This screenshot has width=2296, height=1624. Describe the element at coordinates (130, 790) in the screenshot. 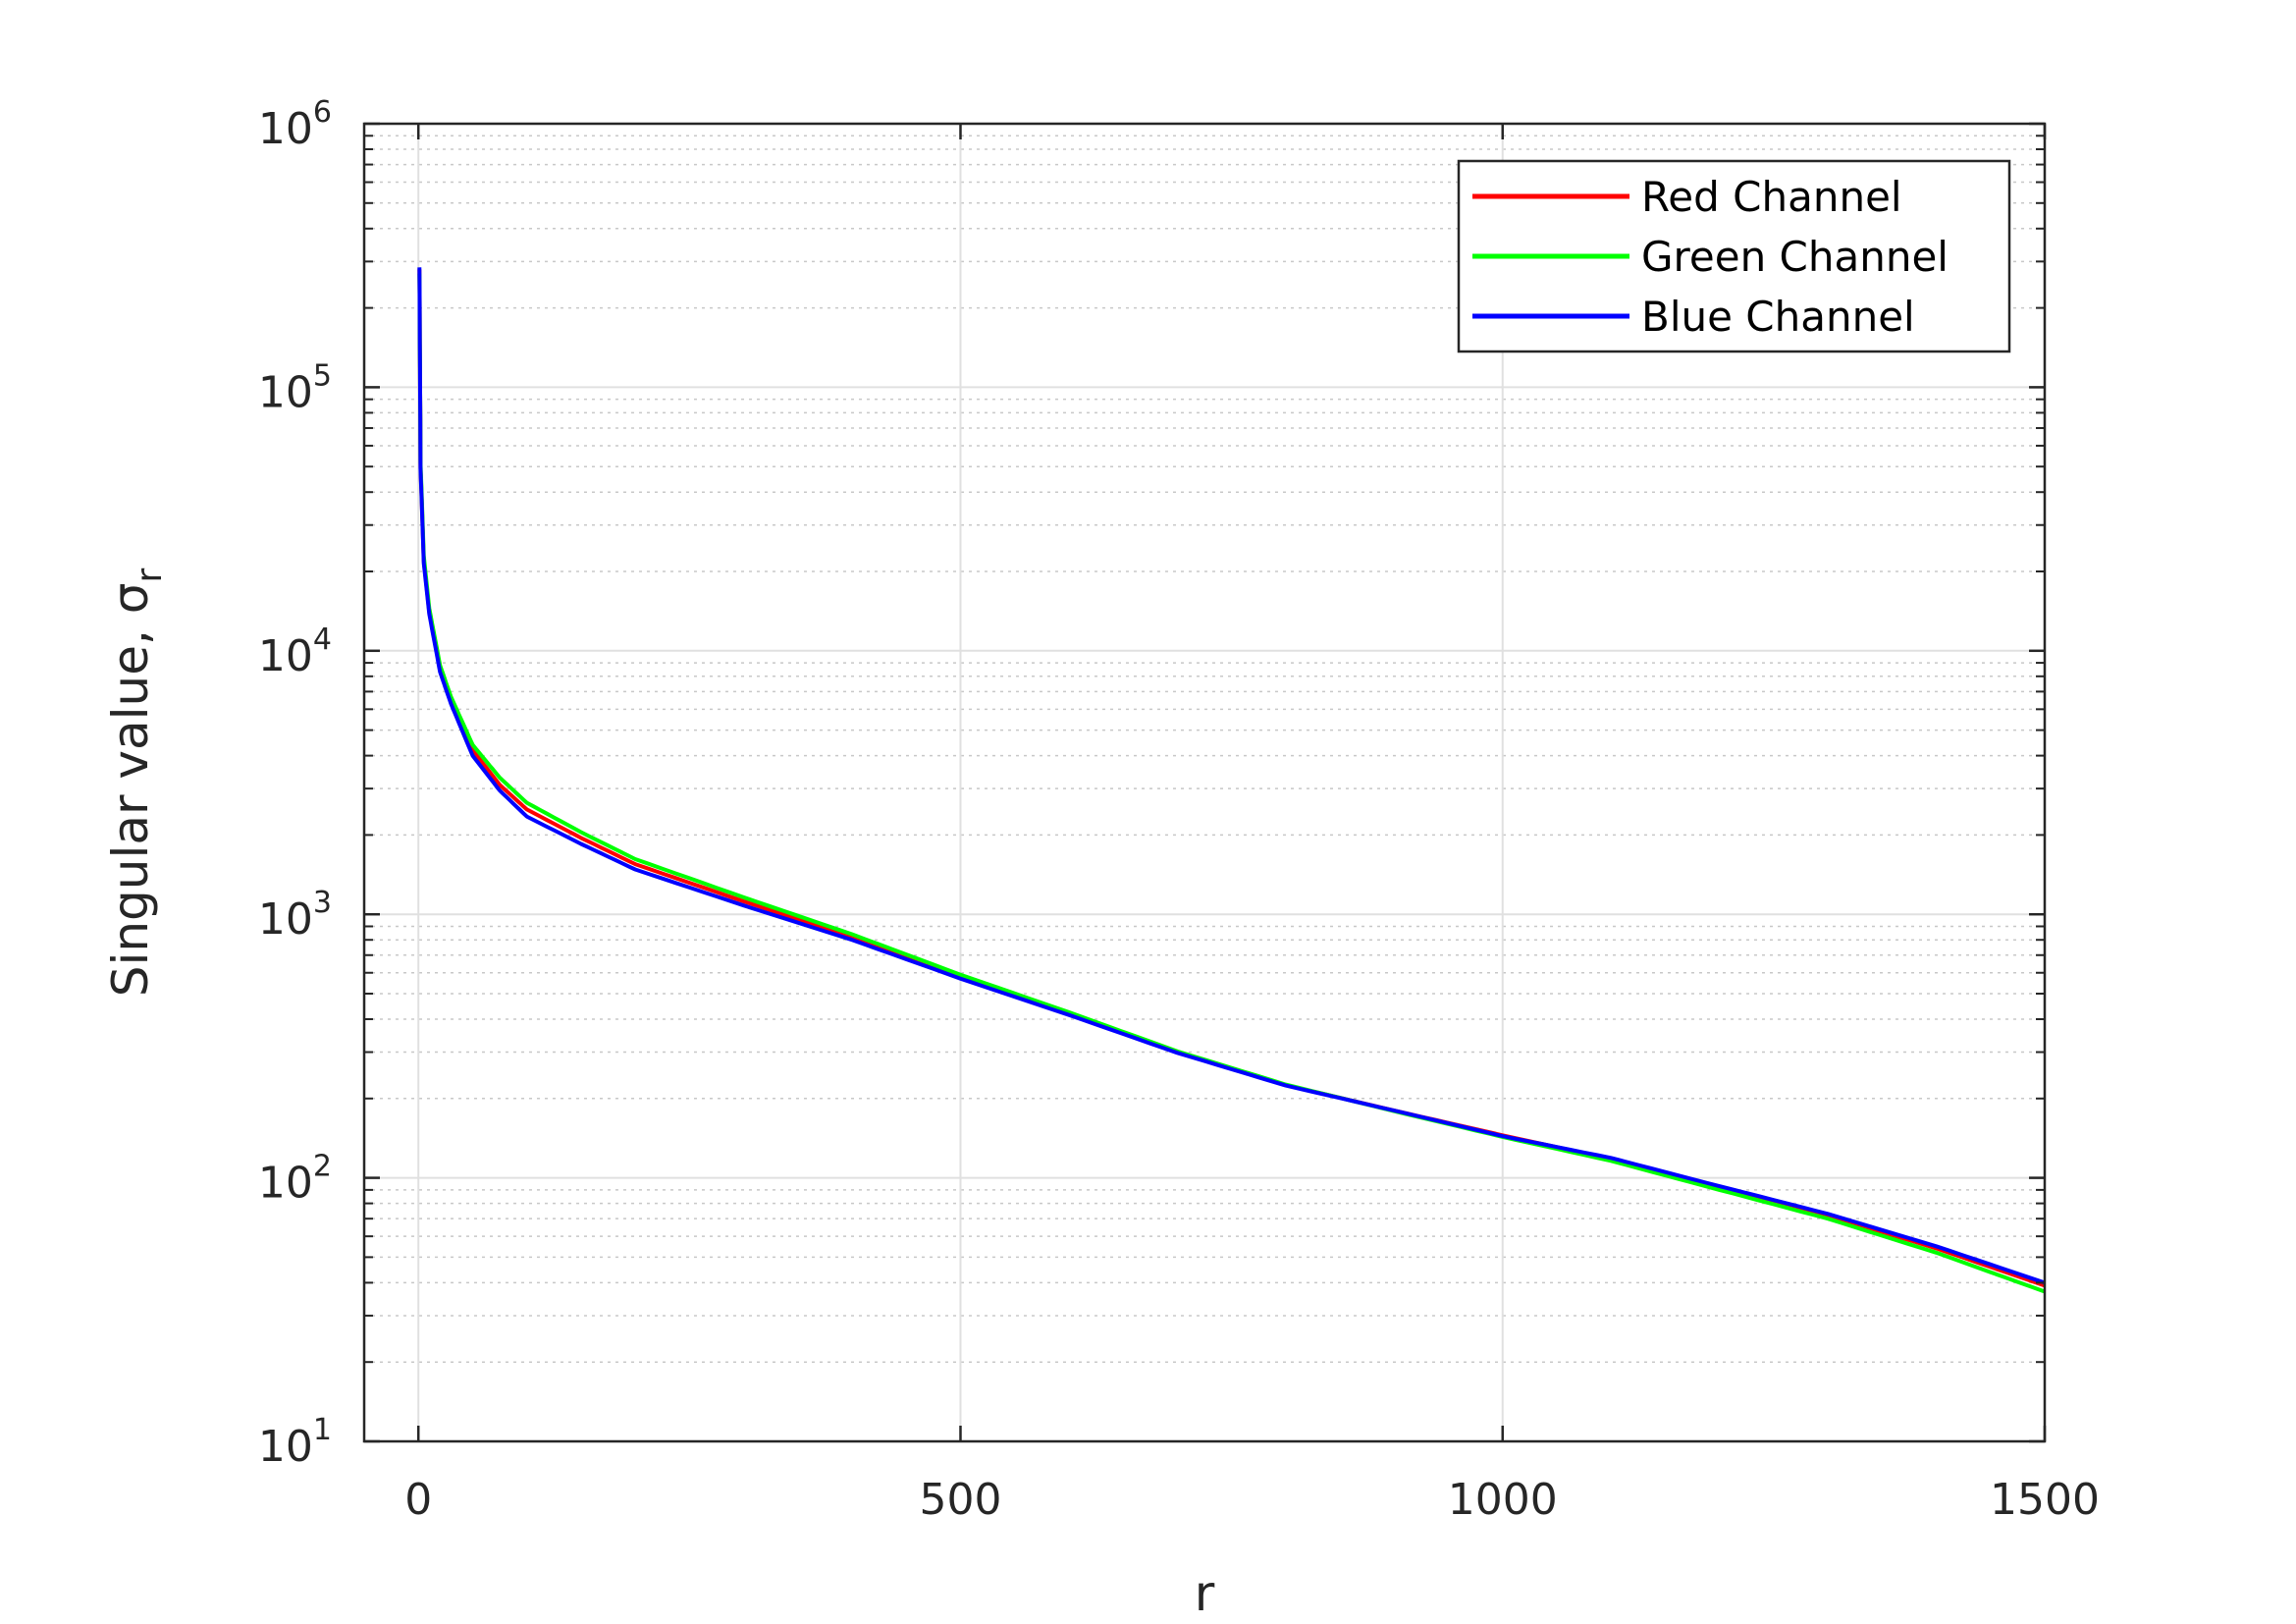

I see `y-axis-label-main: Singular value, σ` at that location.